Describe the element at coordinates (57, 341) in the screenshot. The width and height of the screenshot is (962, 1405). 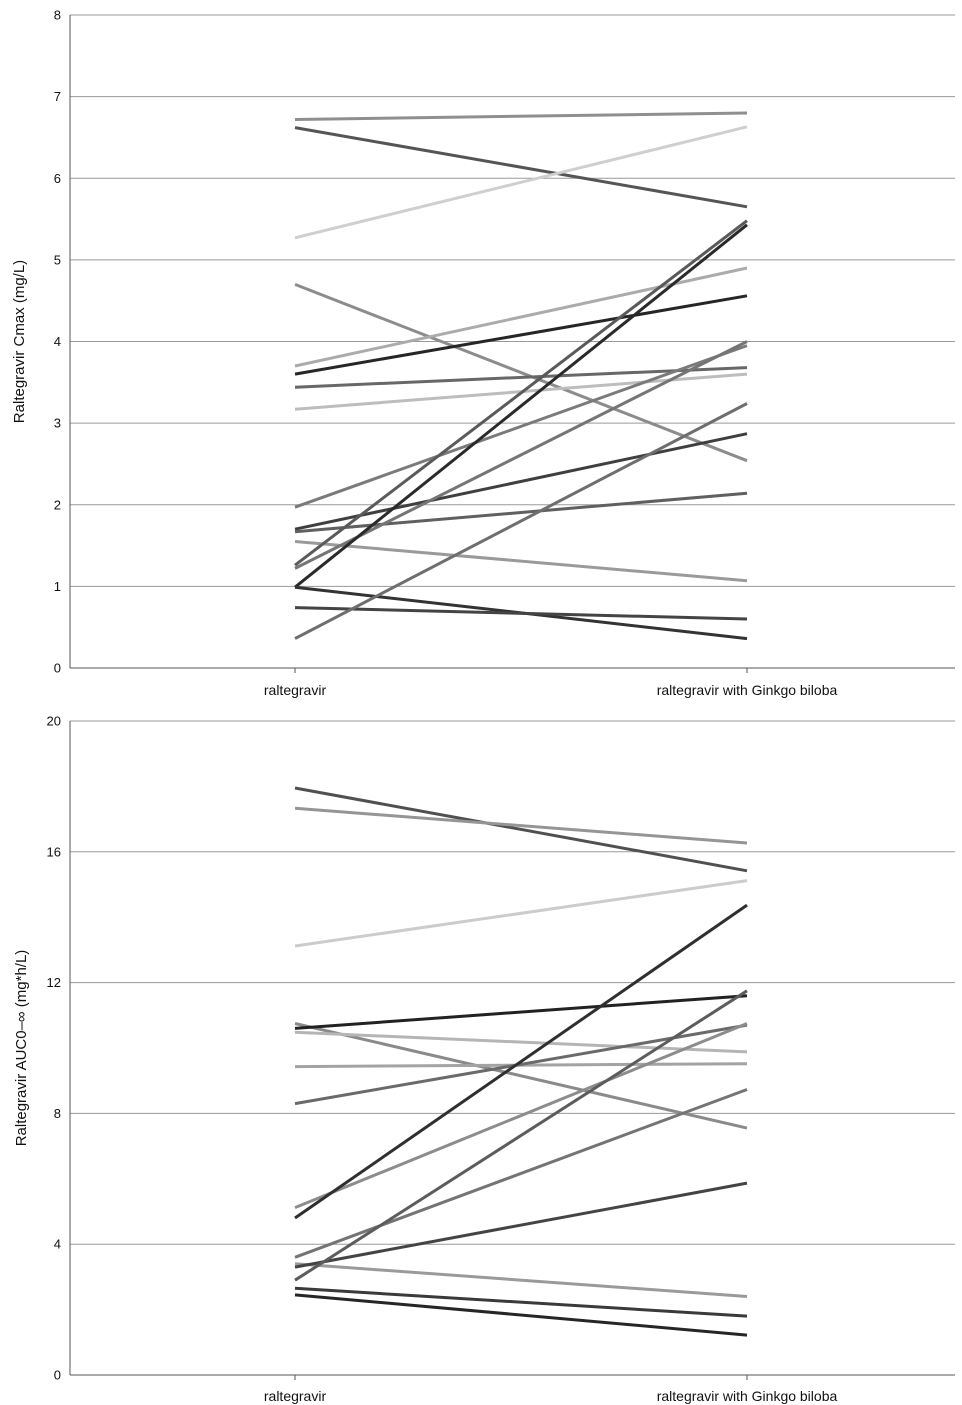
I see `cmax-y-tick-label: 4` at that location.